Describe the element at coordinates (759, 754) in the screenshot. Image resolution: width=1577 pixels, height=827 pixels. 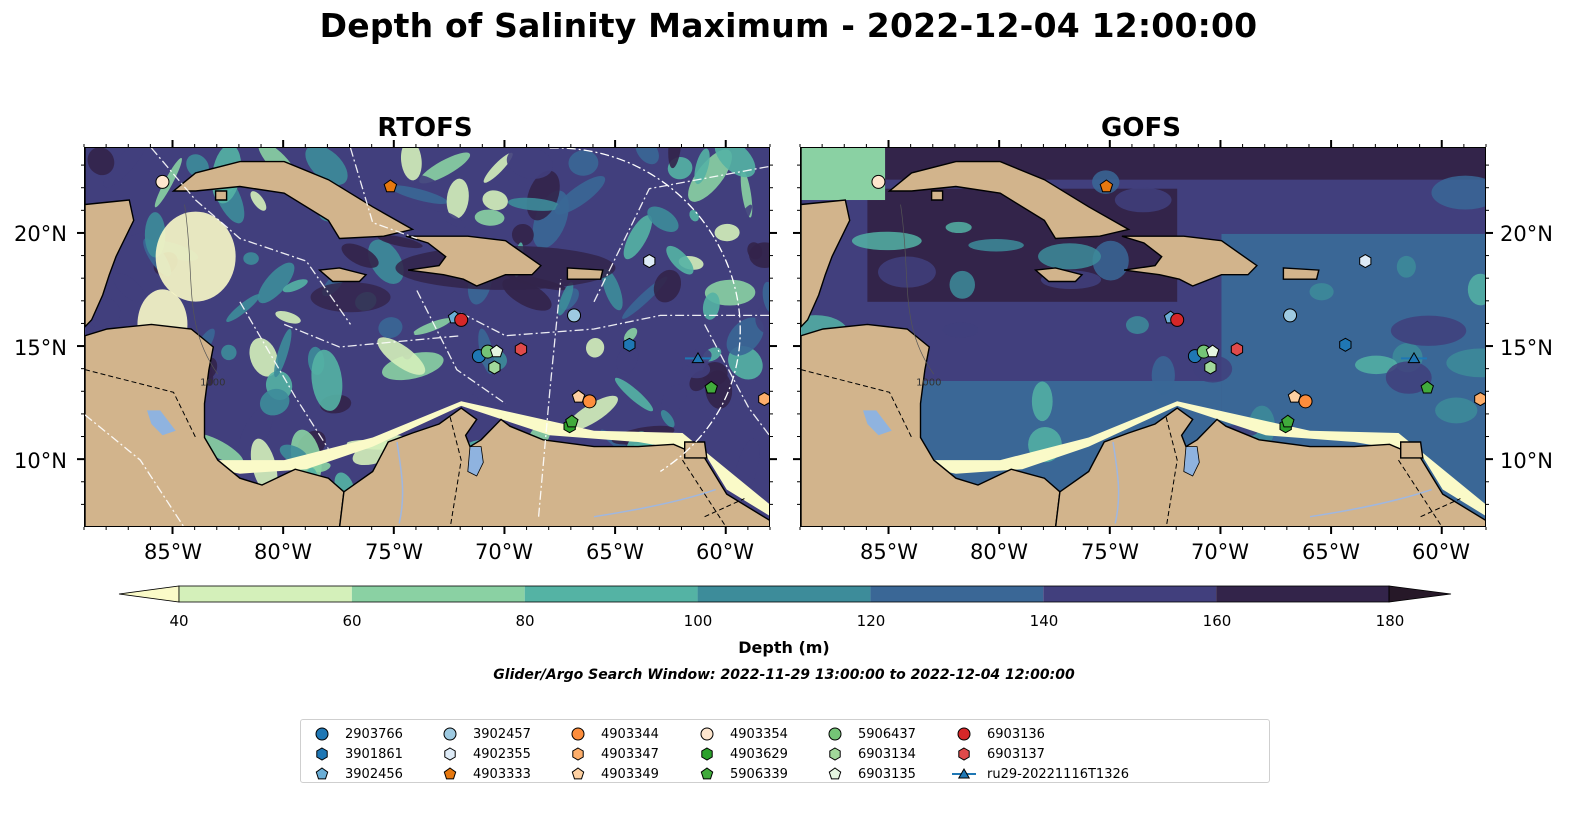
I see `legend-label: 4903629` at that location.